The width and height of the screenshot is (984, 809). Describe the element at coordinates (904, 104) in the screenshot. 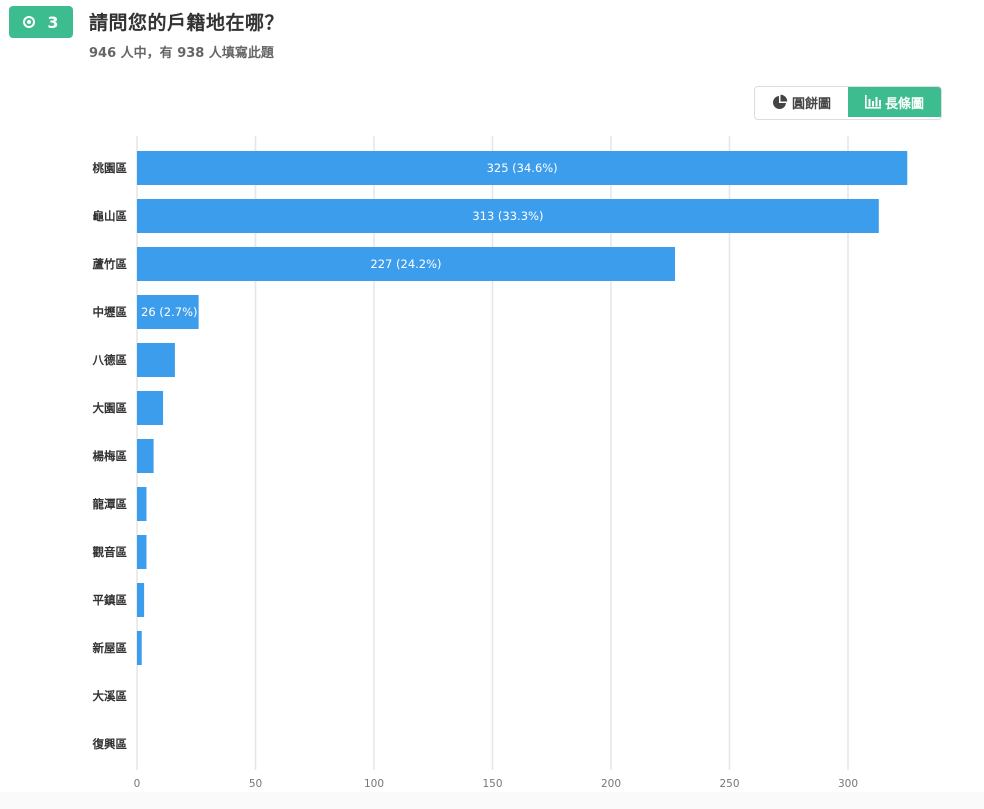

I see `bar-chart-label: 長條圖` at that location.